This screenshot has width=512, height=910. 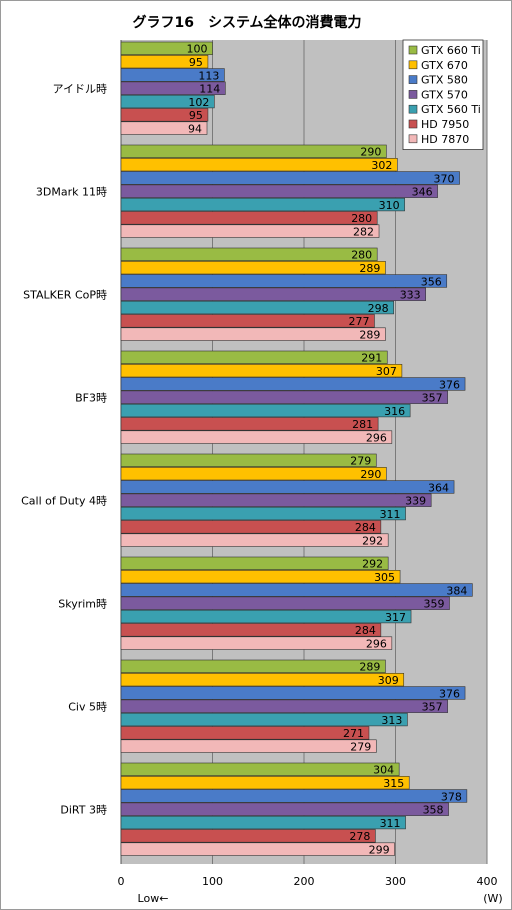 What do you see at coordinates (353, 733) in the screenshot?
I see `bar-value-label: 271` at bounding box center [353, 733].